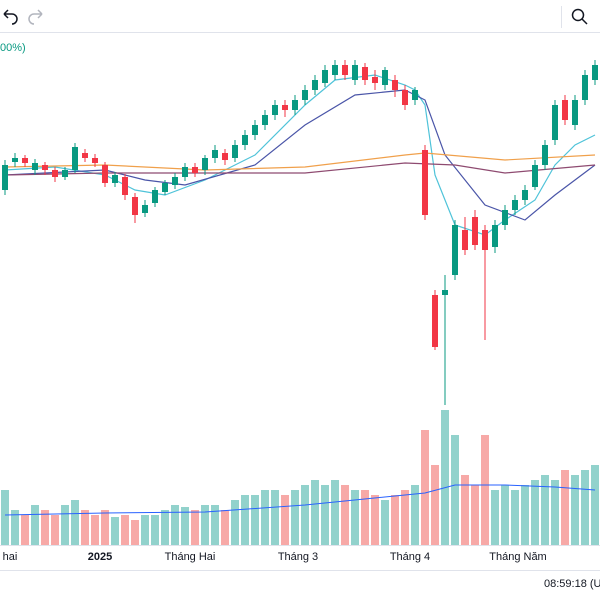 The height and width of the screenshot is (600, 600). I want to click on time-label: hai, so click(10, 557).